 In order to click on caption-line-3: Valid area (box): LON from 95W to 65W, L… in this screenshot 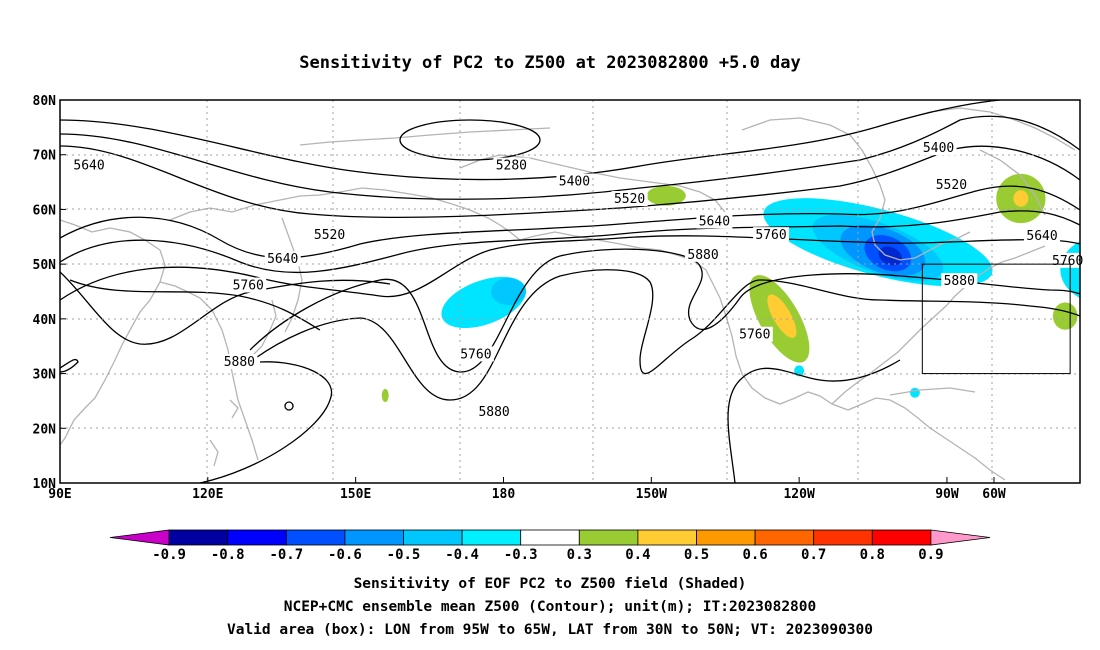, I will do `click(550, 630)`.